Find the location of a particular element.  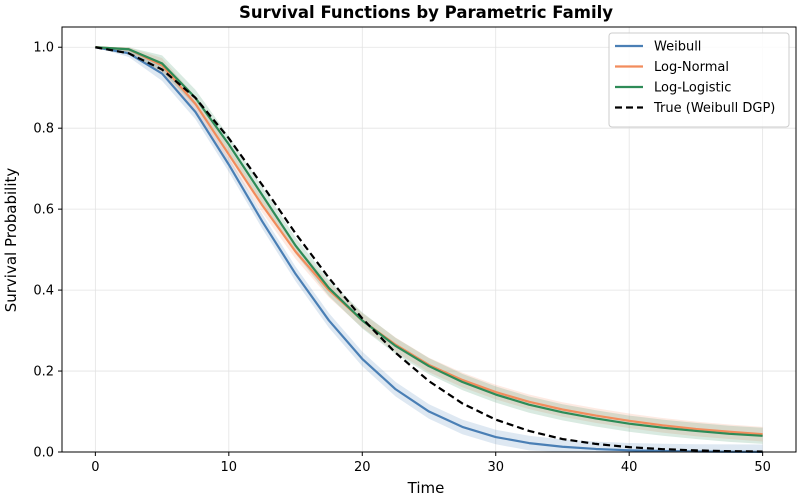

legend-label-log-normal: Log-Normal is located at coordinates (691, 67).